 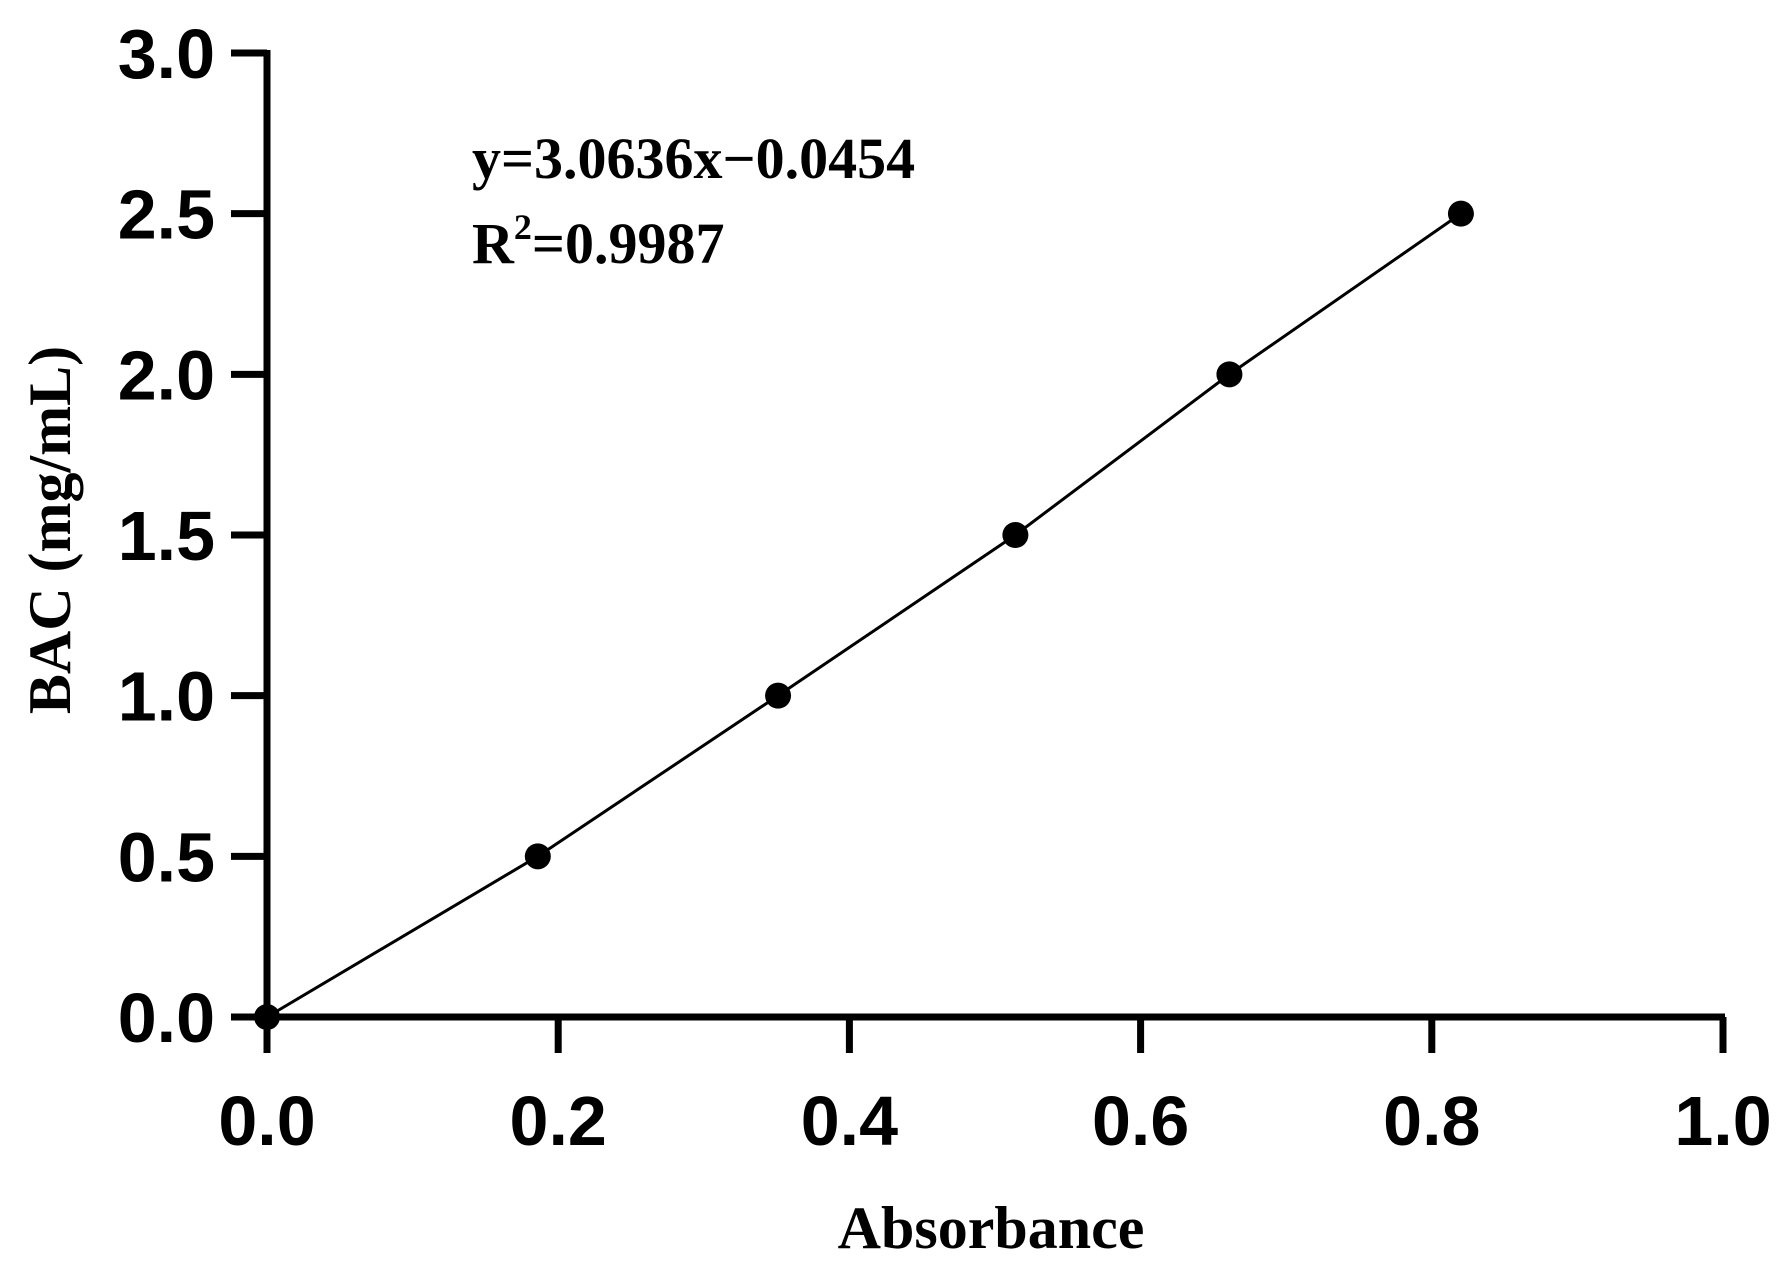 I want to click on x-tick-label: 0.4, so click(x=849, y=1121).